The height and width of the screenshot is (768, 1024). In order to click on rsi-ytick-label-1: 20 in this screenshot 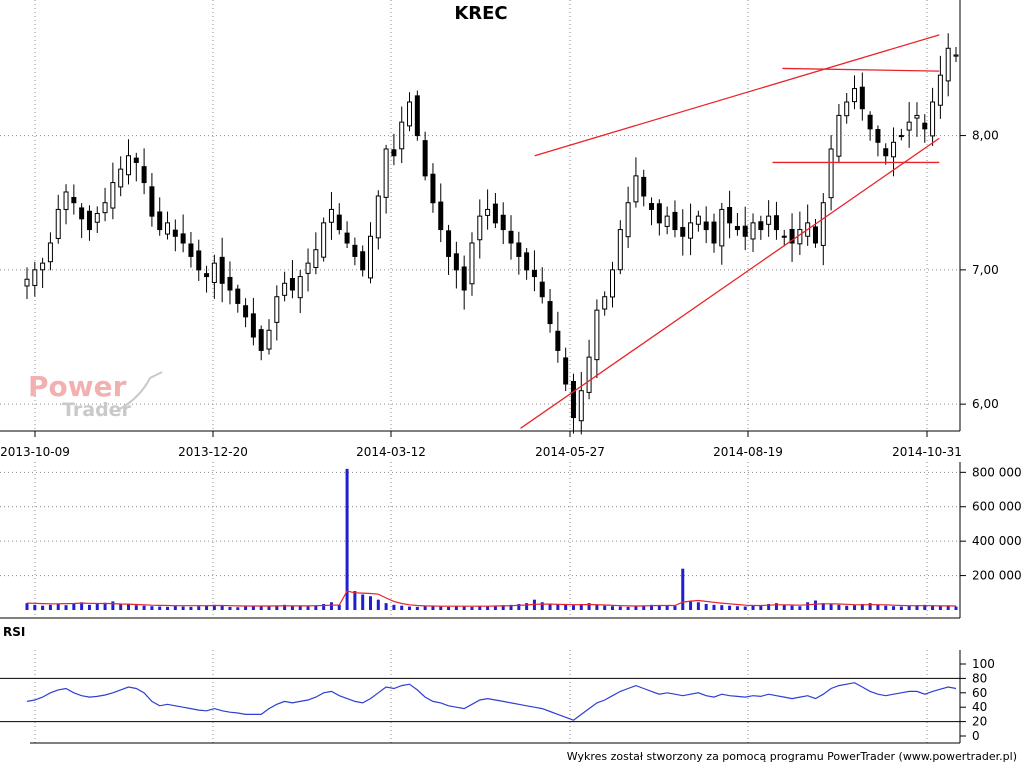, I will do `click(979, 722)`.